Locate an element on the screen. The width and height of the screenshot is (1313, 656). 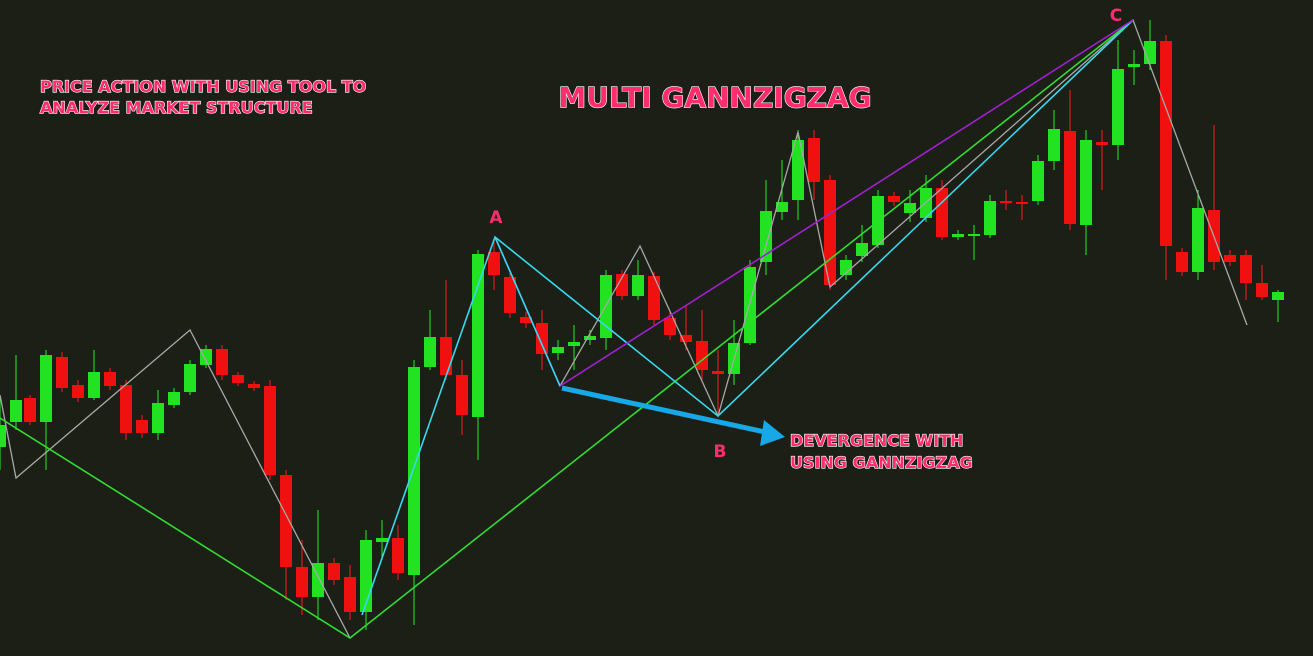
annotation: ANALYZE MARKET STRUCTURE is located at coordinates (176, 107).